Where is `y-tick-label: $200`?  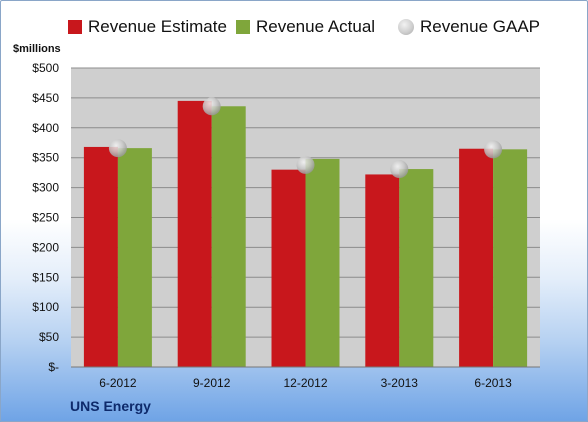 y-tick-label: $200 is located at coordinates (45, 247).